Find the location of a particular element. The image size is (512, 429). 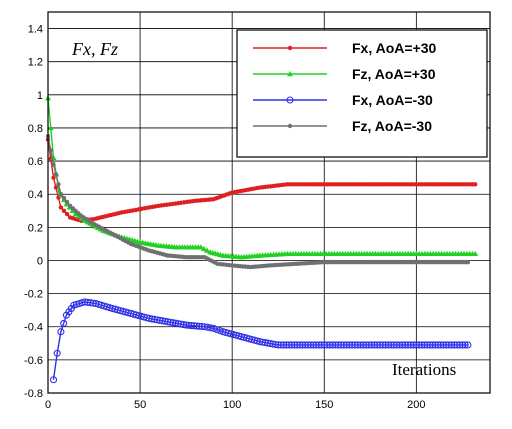

legend-item: Fx, AoA=+30 is located at coordinates (345, 48).